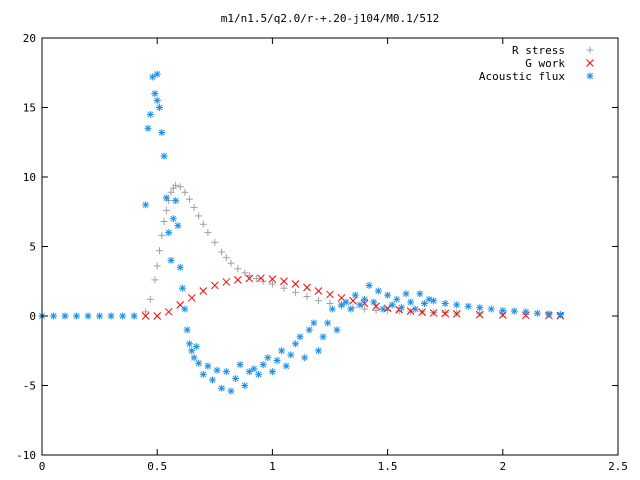  Describe the element at coordinates (522, 76) in the screenshot. I see `legend-label: Acoustic flux` at that location.